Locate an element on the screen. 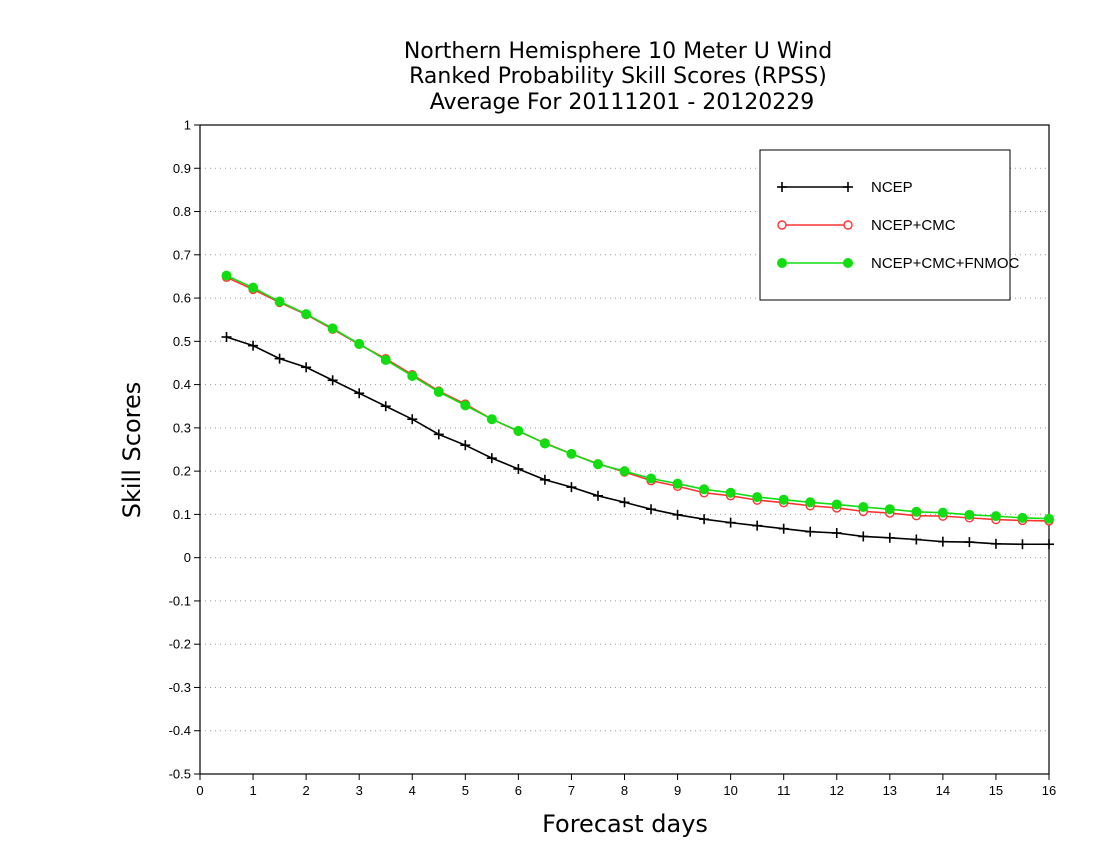 This screenshot has width=1100, height=850. legend-item: NCEP+CMC is located at coordinates (866, 225).